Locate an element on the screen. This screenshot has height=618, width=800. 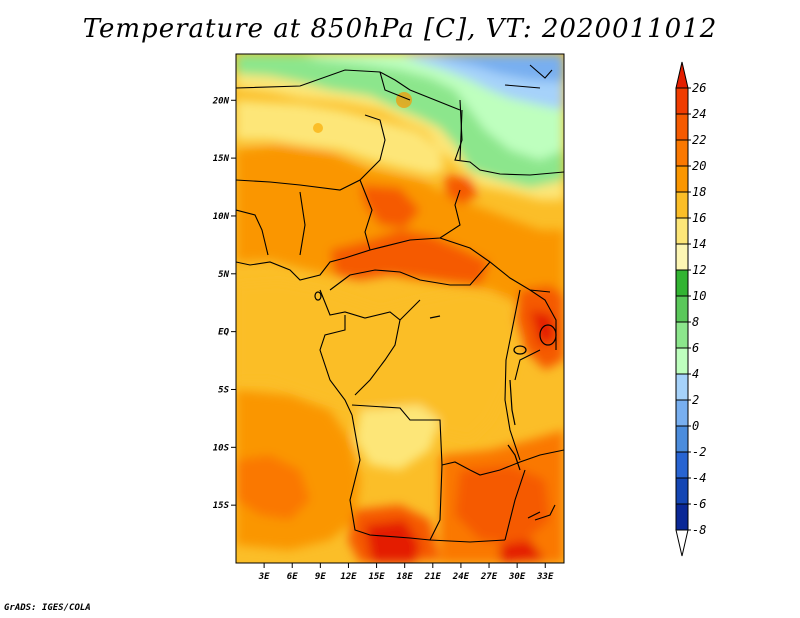
lat-label: EQ is located at coordinates (223, 333).